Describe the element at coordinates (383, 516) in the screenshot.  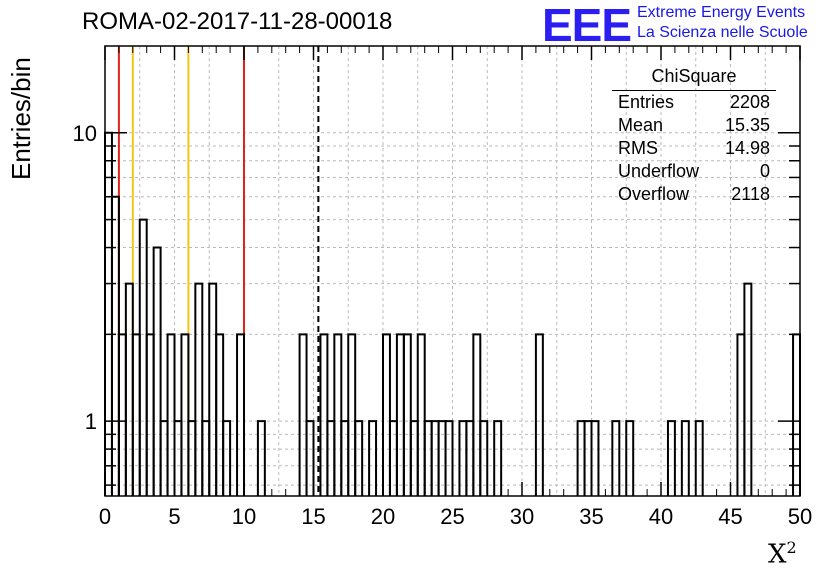
I see `x-tick-label: 20` at that location.